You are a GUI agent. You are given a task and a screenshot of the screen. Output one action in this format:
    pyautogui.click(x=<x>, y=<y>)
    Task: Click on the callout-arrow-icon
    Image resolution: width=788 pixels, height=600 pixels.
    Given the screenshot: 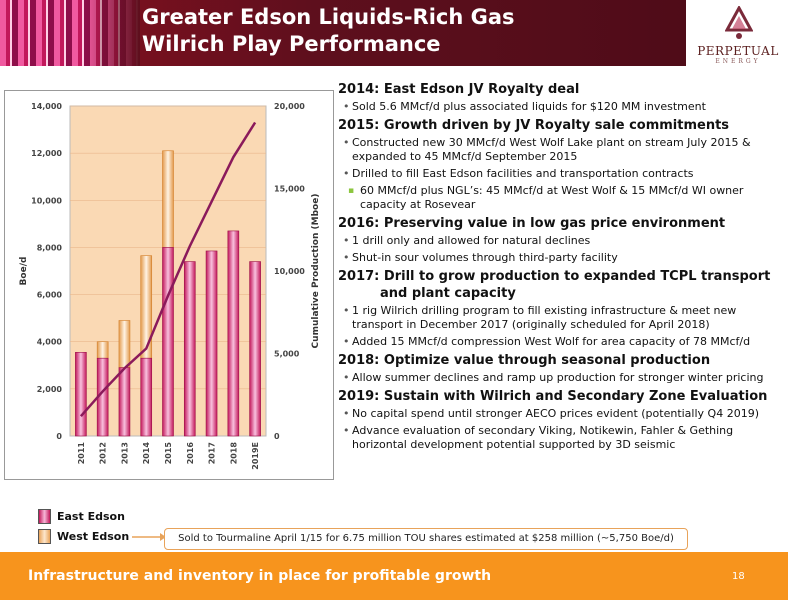 What is the action you would take?
    pyautogui.click(x=149, y=537)
    